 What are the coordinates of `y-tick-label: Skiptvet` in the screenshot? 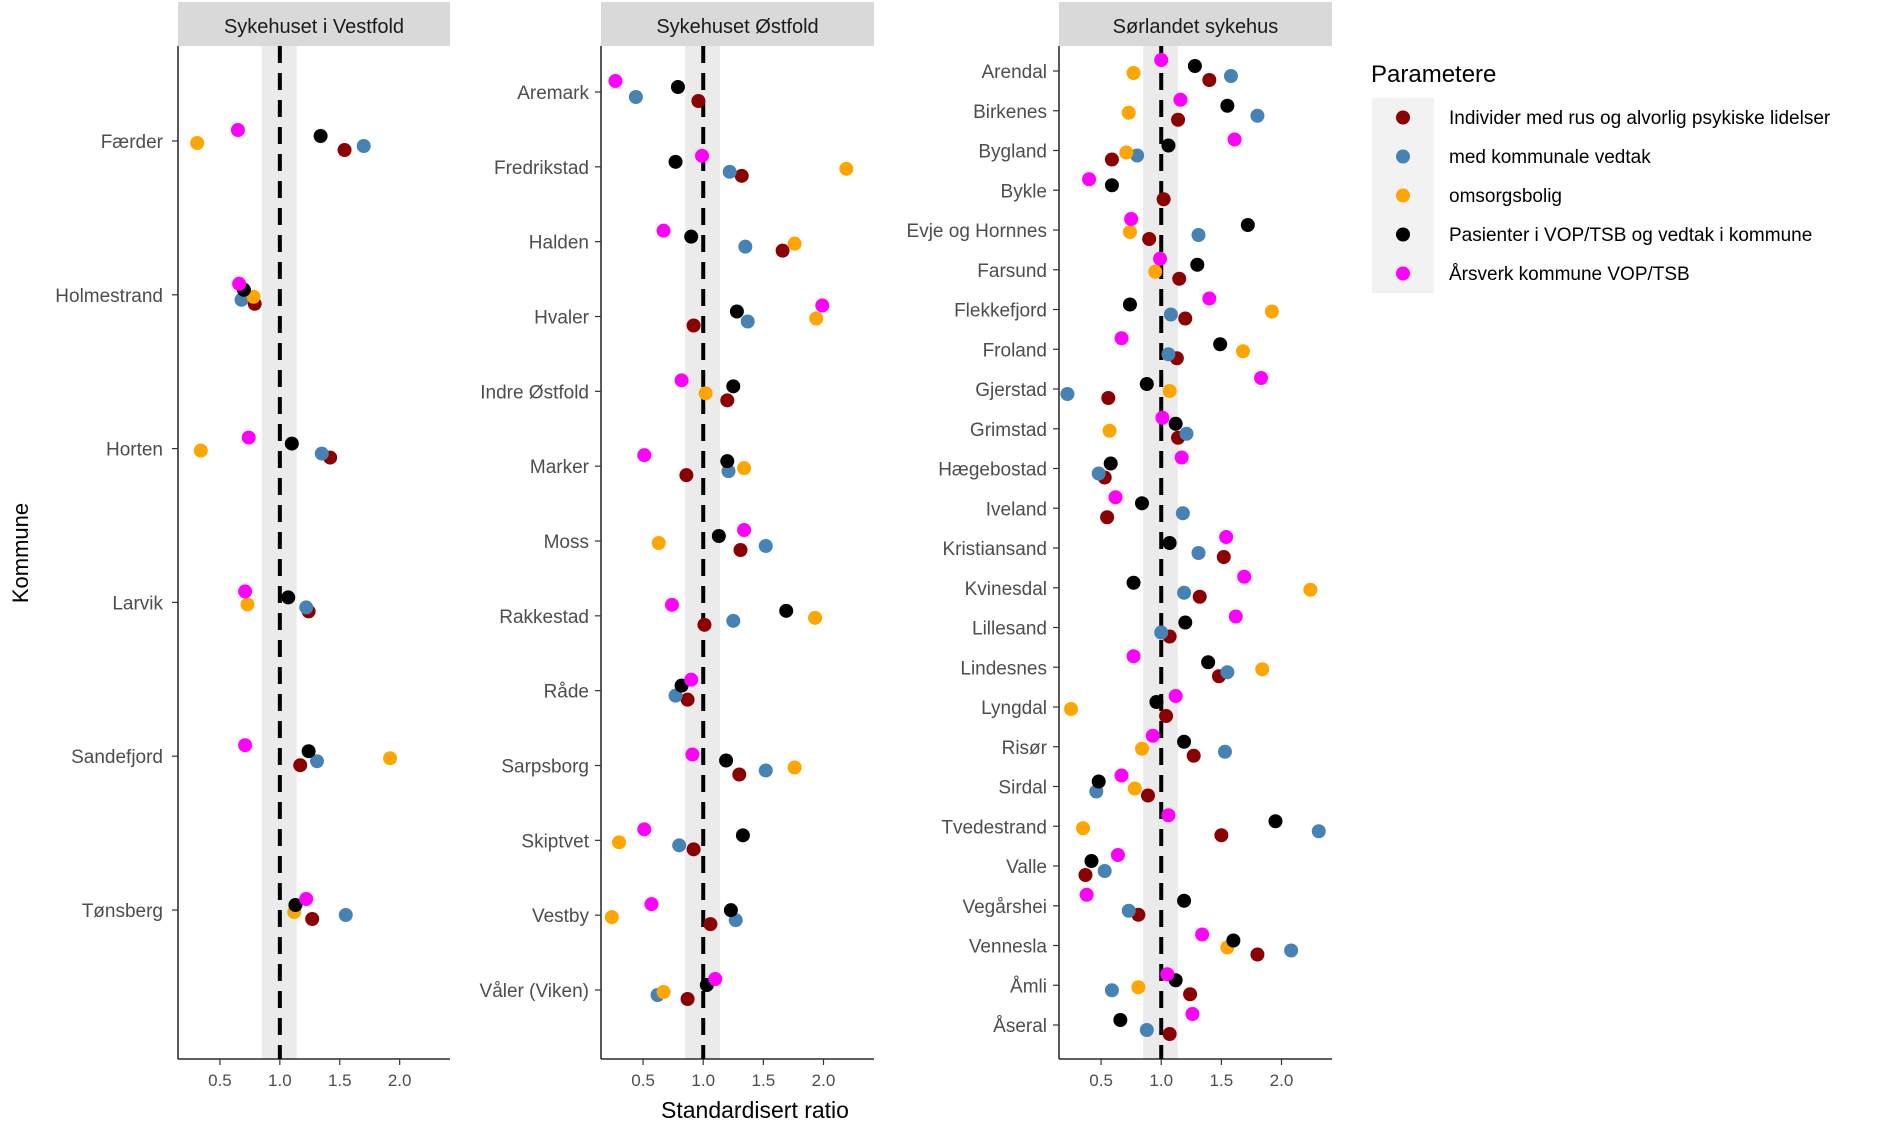 It's located at (555, 841).